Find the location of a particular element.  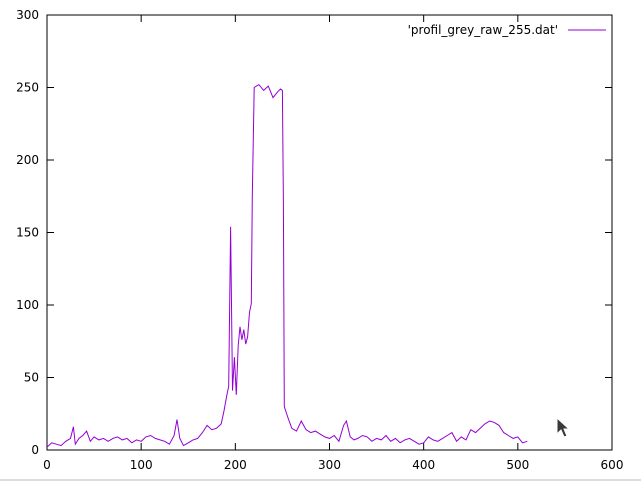

x-tick-label: 400 is located at coordinates (423, 465).